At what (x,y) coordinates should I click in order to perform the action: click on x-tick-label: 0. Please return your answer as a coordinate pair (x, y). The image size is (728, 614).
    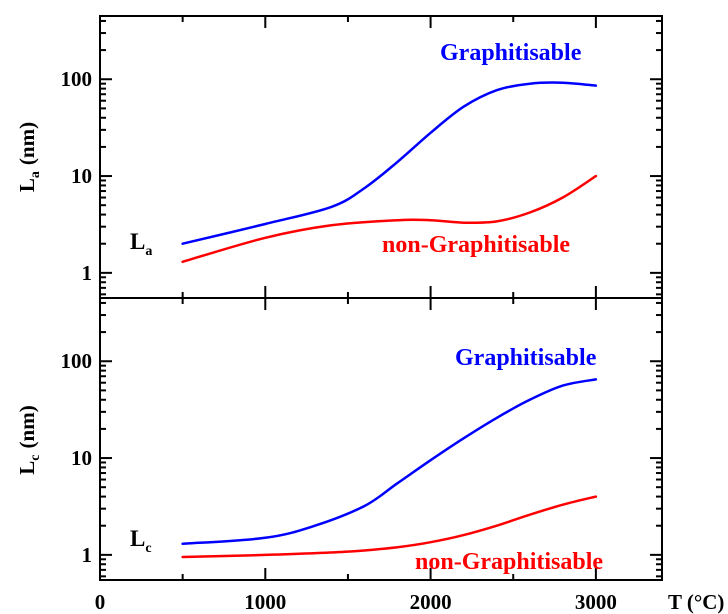
    Looking at the image, I should click on (100, 602).